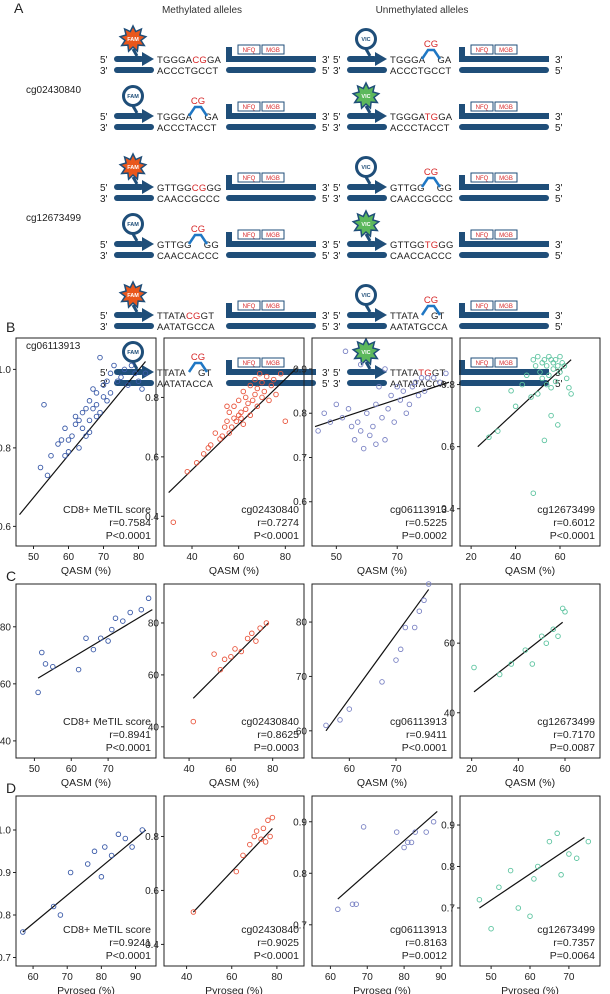  Describe the element at coordinates (362, 315) in the screenshot. I see `primer-forward` at that location.